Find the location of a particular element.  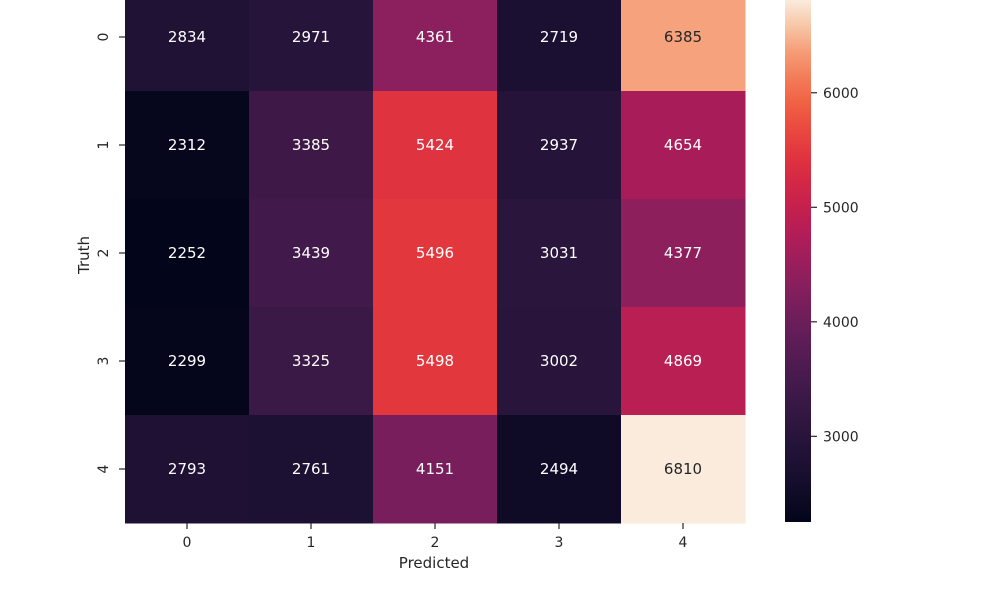

cell-value-label: 2494 is located at coordinates (559, 469).